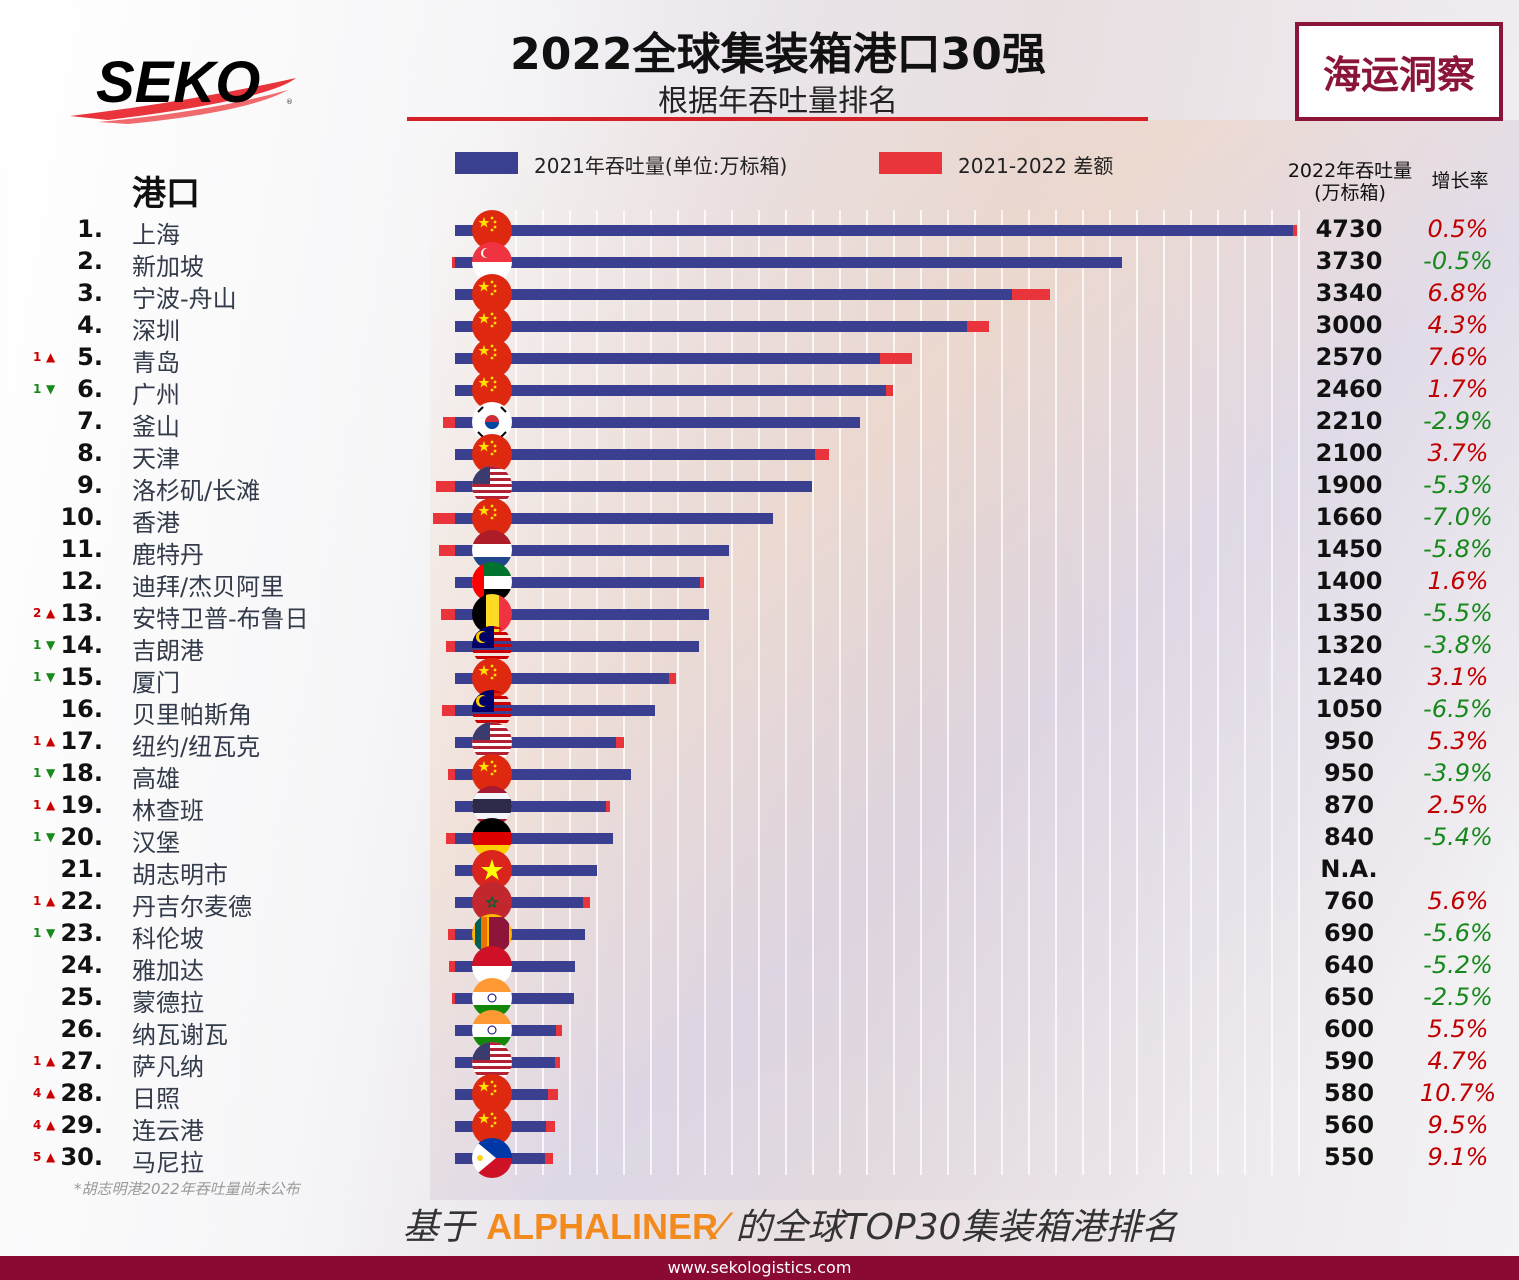  I want to click on source-suffix: 的全球TOP30集装箱港排名, so click(956, 1227).